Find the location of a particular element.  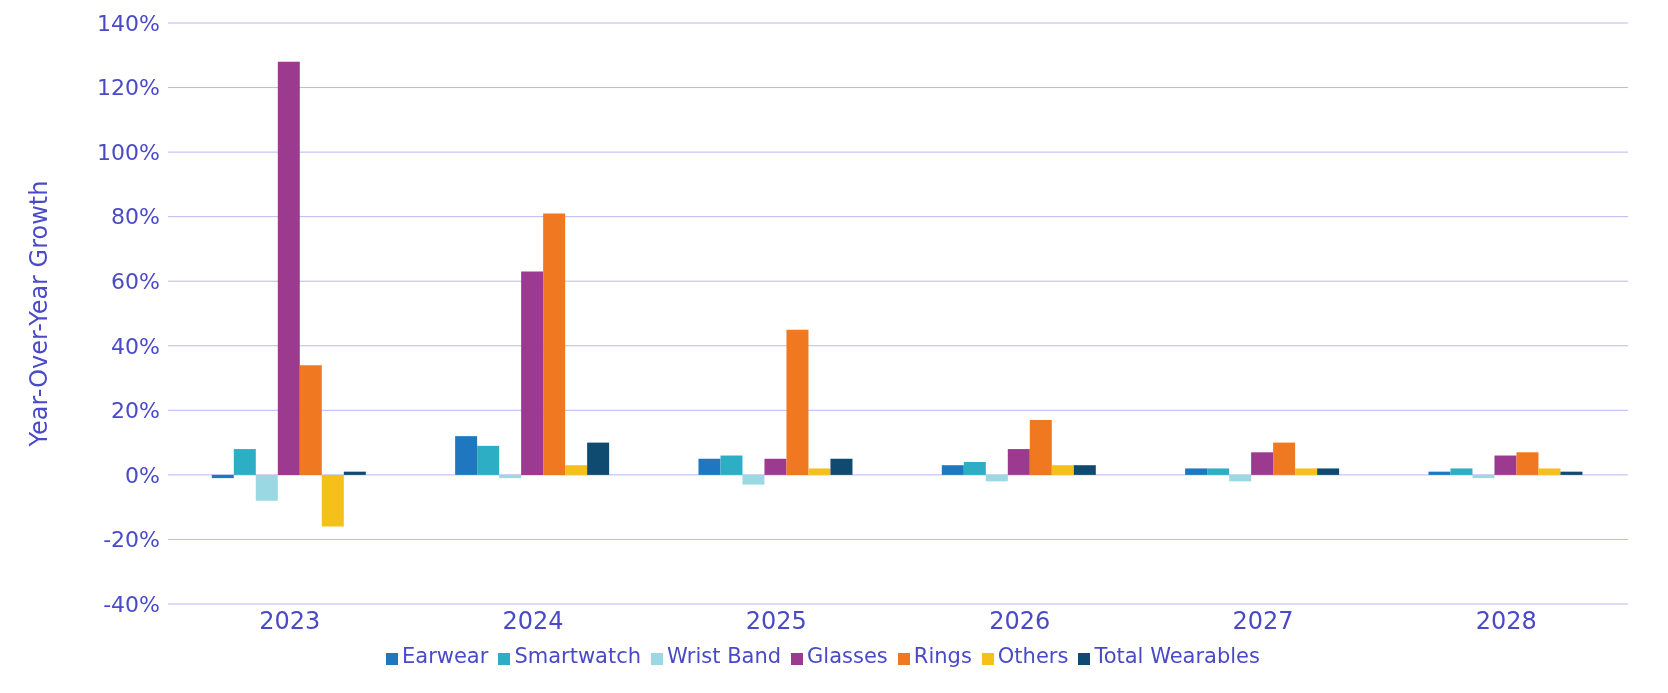

y-tick-label: 140% is located at coordinates (128, 23).